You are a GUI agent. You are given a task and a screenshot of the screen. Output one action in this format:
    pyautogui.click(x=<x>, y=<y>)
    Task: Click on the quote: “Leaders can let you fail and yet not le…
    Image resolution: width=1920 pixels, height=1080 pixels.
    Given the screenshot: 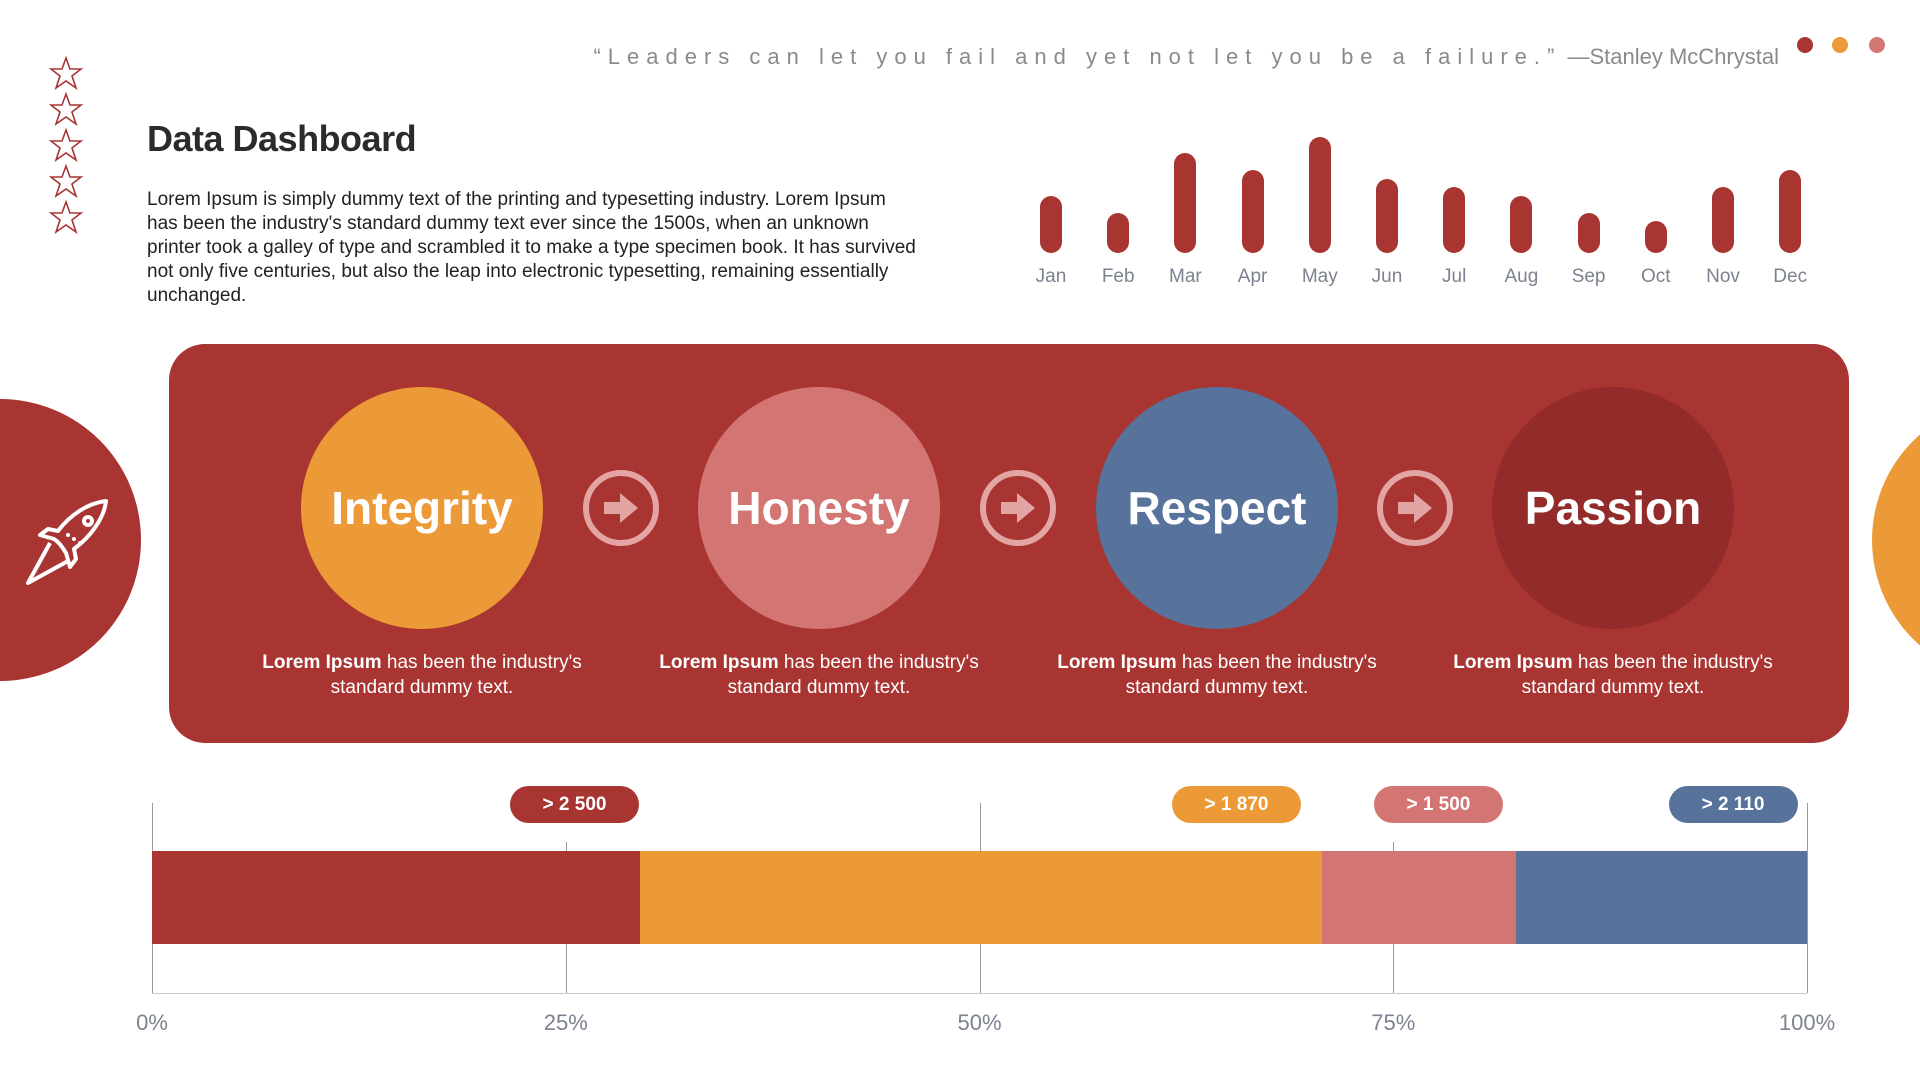 What is the action you would take?
    pyautogui.click(x=1186, y=57)
    